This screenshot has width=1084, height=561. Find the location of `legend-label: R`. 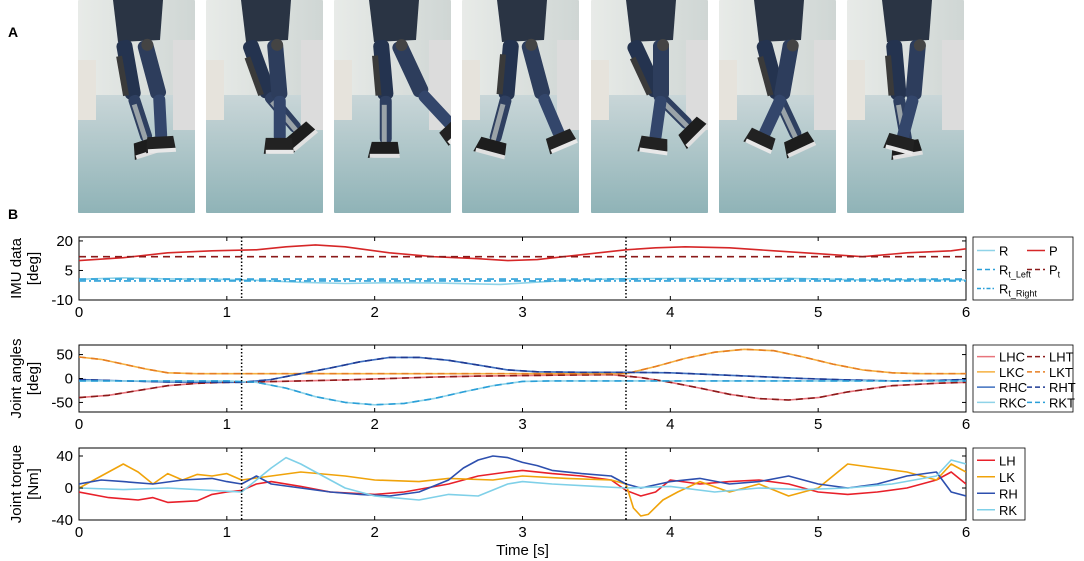

legend-label: R is located at coordinates (1003, 251).